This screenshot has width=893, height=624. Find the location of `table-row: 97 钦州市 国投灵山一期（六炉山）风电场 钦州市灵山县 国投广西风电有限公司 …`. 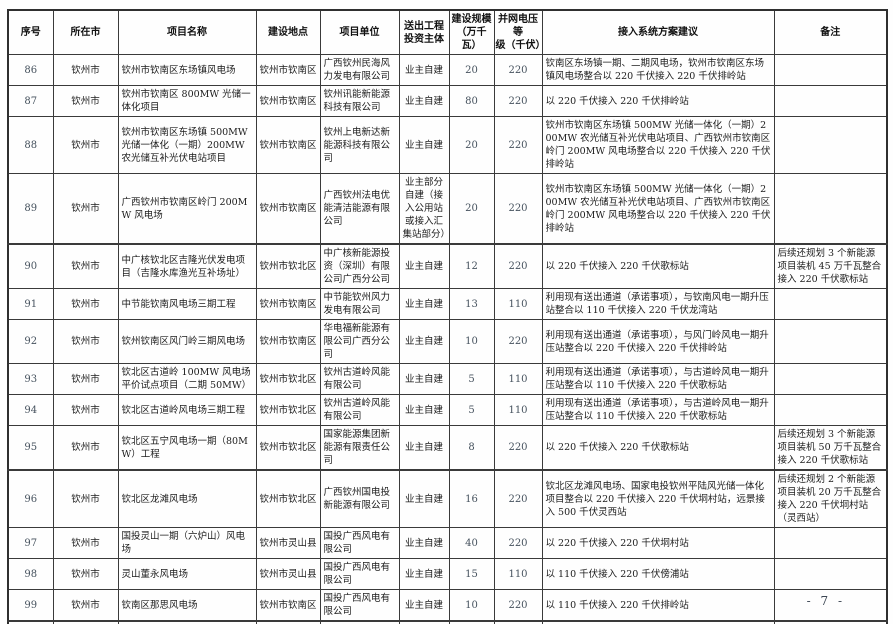

table-row: 97 钦州市 国投灵山一期（六炉山）风电场 钦州市灵山县 国投广西风电有限公司 … is located at coordinates (447, 543).